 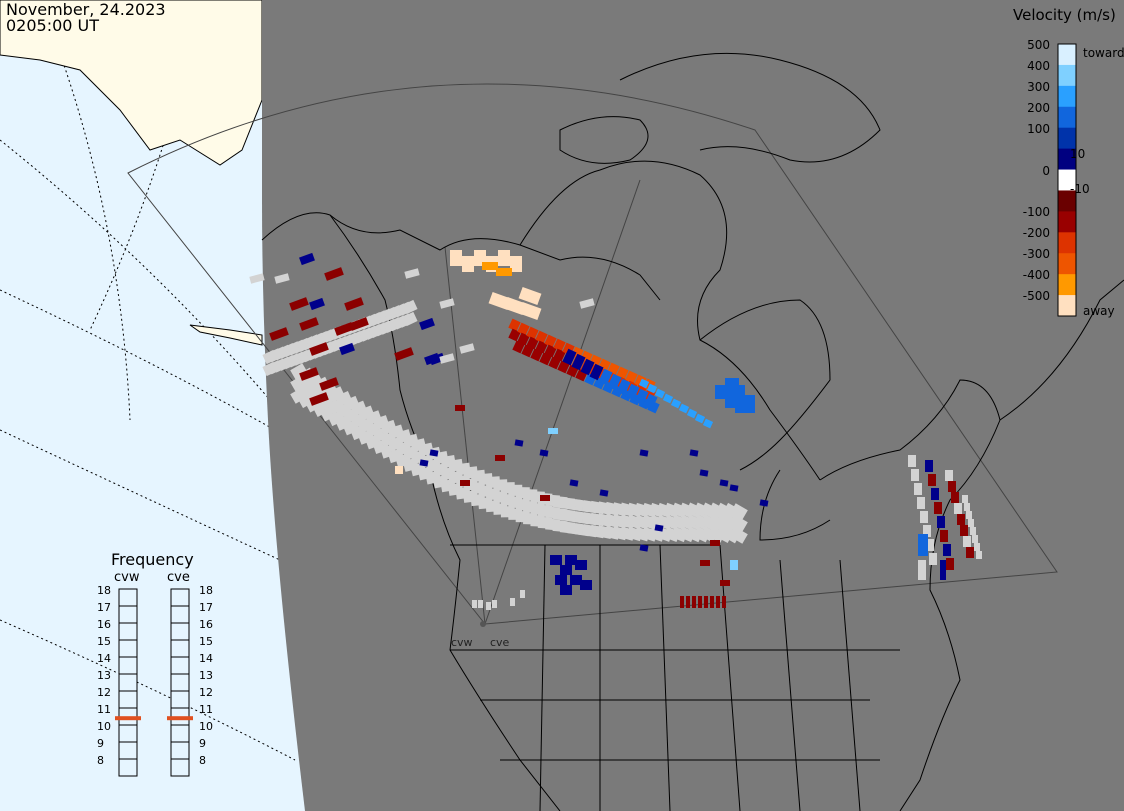 What do you see at coordinates (1064, 15) in the screenshot?
I see `velocity-scale-title: Velocity (m/s)` at bounding box center [1064, 15].